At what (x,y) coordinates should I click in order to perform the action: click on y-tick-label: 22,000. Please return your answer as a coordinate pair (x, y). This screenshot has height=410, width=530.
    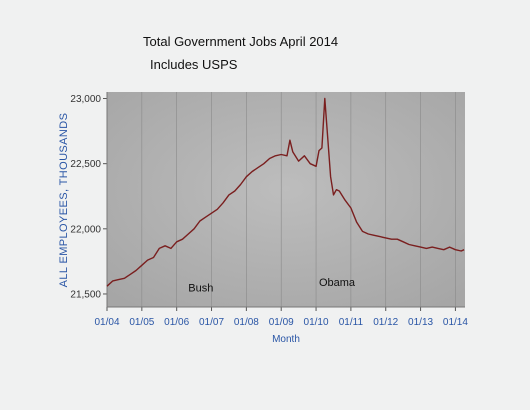
    Looking at the image, I should click on (85, 229).